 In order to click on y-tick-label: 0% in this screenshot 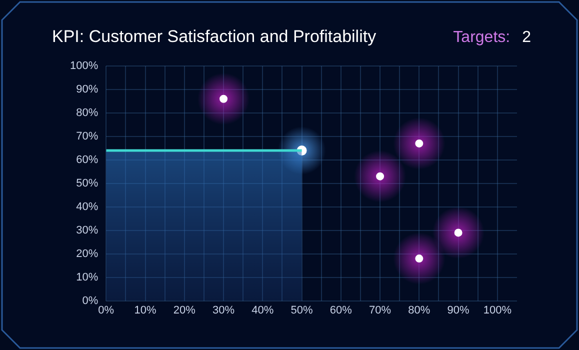, I will do `click(90, 300)`.